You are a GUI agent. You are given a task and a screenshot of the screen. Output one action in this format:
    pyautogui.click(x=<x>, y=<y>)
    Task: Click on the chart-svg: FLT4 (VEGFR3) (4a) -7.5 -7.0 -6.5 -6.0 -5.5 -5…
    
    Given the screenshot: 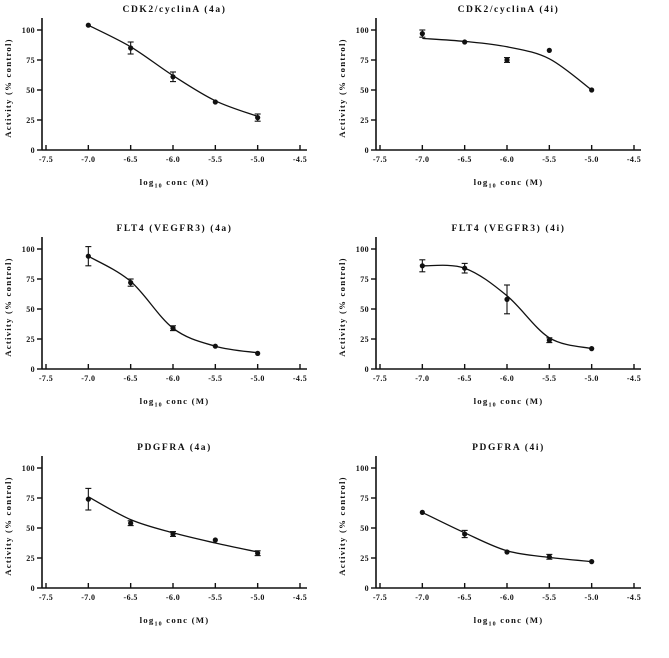 What is the action you would take?
    pyautogui.click(x=155, y=316)
    